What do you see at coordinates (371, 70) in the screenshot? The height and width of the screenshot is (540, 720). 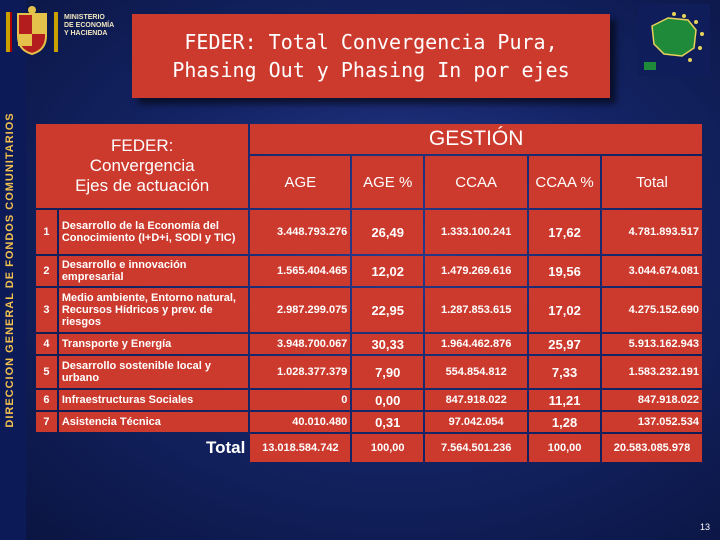 I see `title-line-2: Phasing Out y Phasing In por ejes` at bounding box center [371, 70].